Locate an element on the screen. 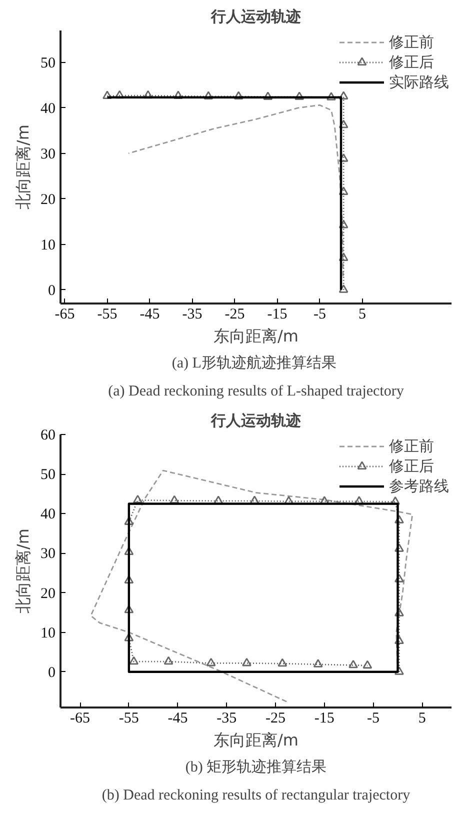 This screenshot has height=829, width=457. text: (a) L形轨迹航迹推算结果 is located at coordinates (254, 363).